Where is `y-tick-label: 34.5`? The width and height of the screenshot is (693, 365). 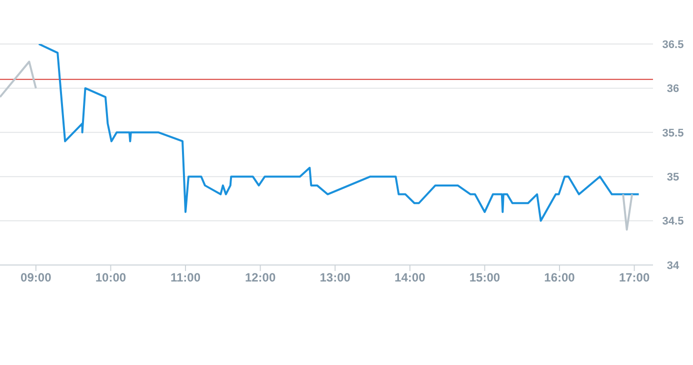
y-tick-label: 34.5 is located at coordinates (673, 222).